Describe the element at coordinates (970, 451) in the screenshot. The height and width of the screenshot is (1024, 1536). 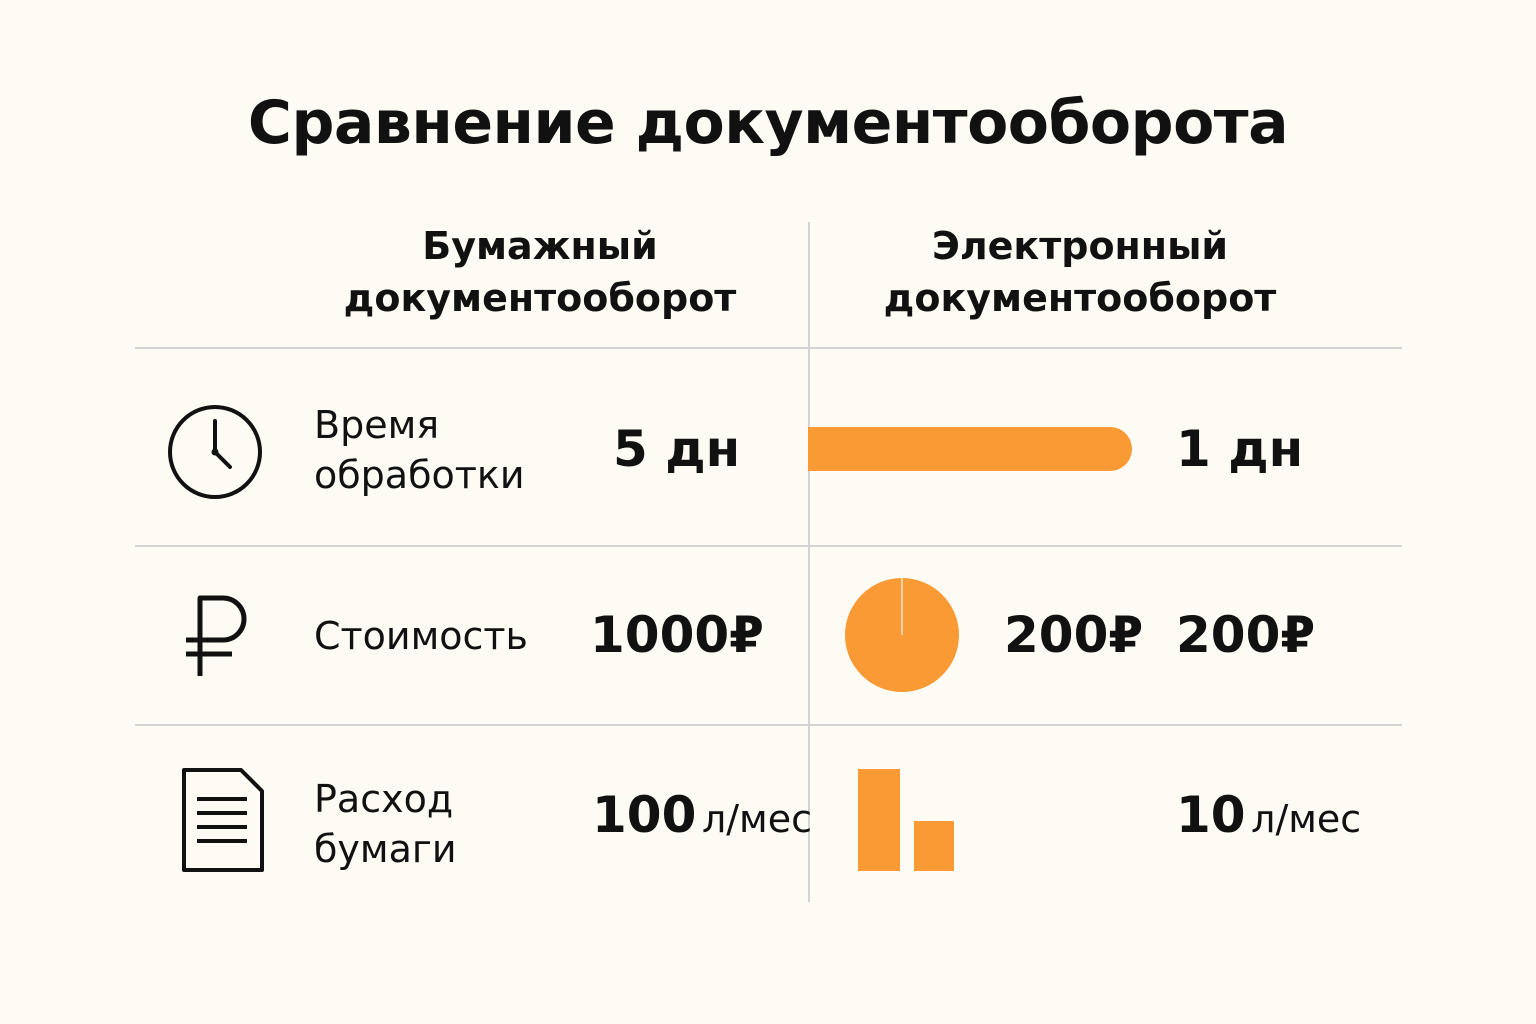
I see `time-bar` at that location.